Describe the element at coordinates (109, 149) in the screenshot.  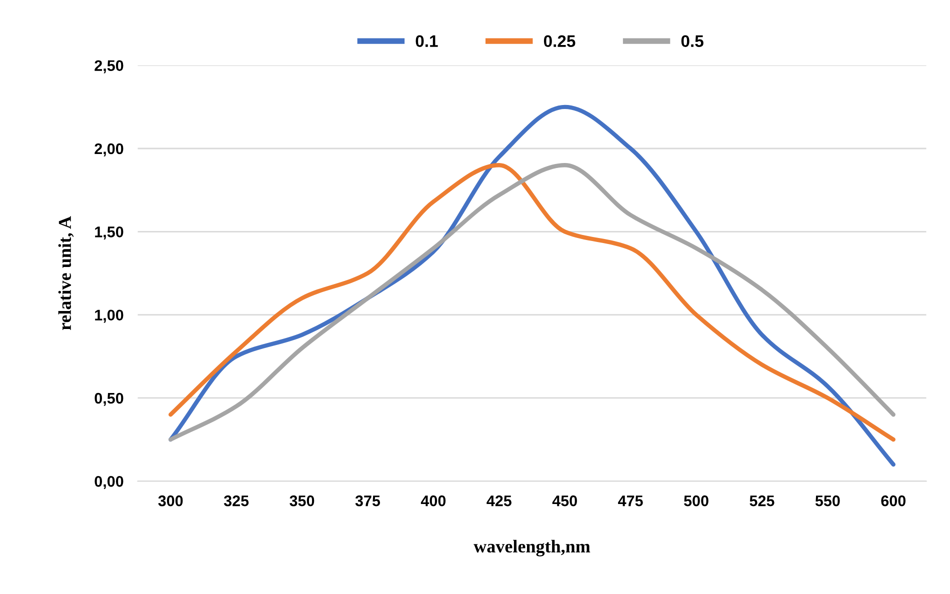
I see `y-tick-label: 2,00` at that location.